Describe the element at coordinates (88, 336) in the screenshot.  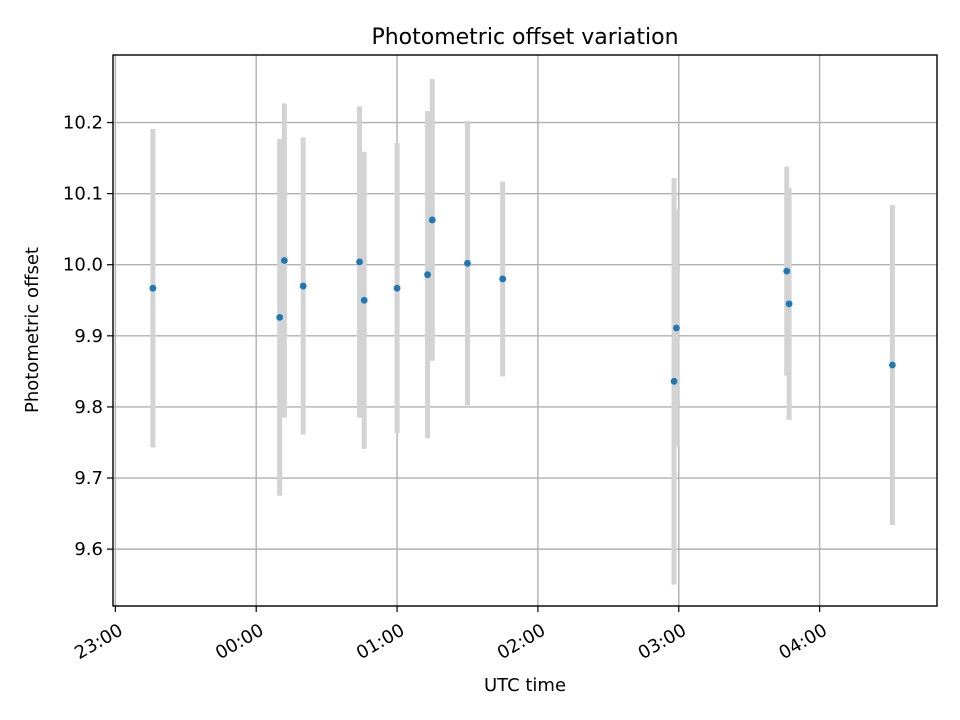
I see `y-tick-label: 9.9` at that location.